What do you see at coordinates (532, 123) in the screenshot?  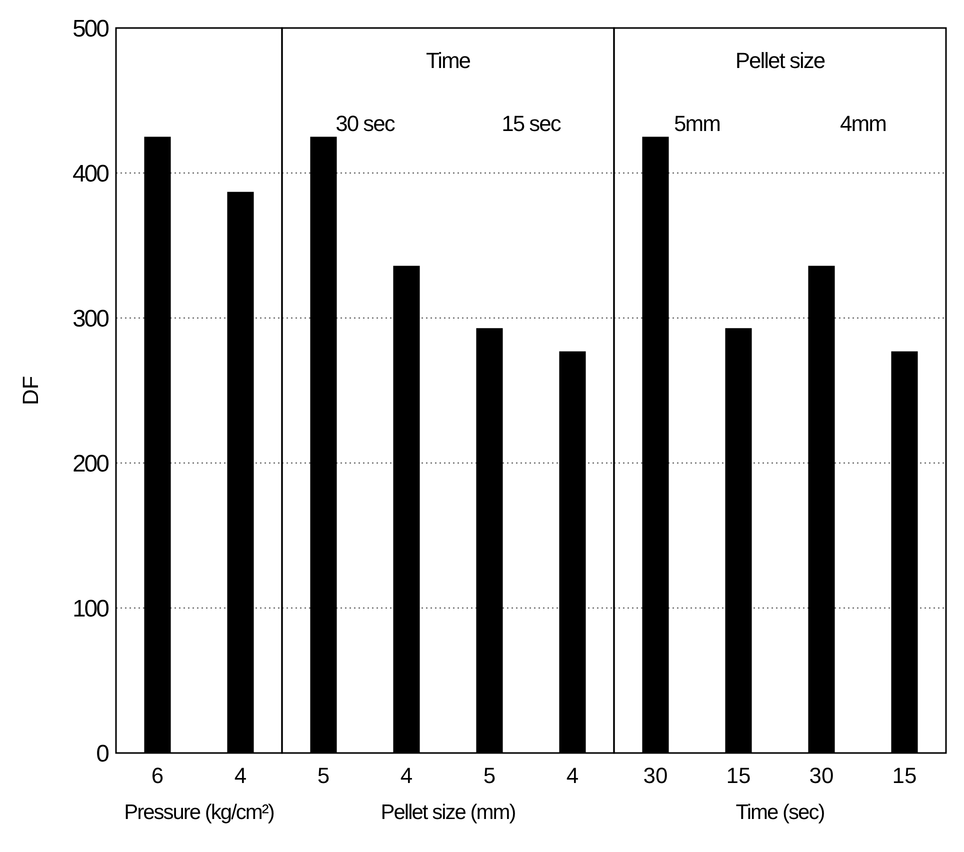 I see `annotation: 15 sec` at bounding box center [532, 123].